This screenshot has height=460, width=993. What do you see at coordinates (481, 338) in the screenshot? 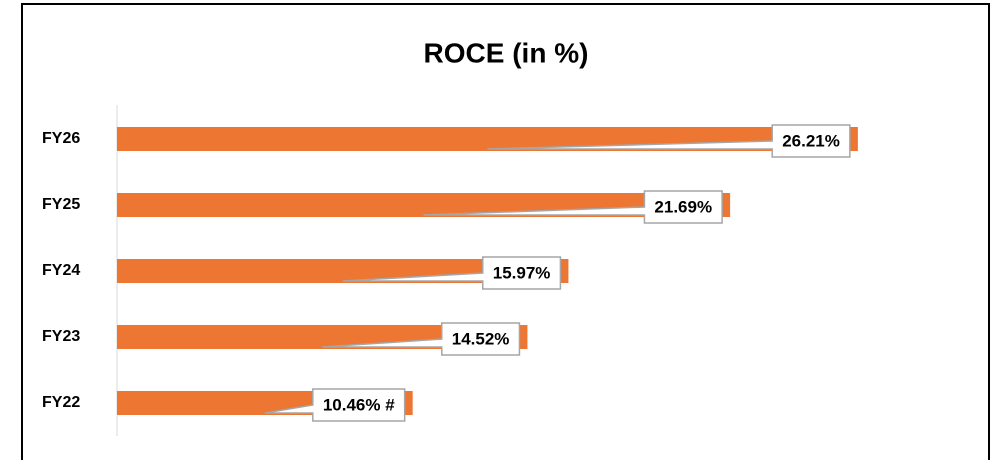
I see `data-label: 14.52%` at bounding box center [481, 338].